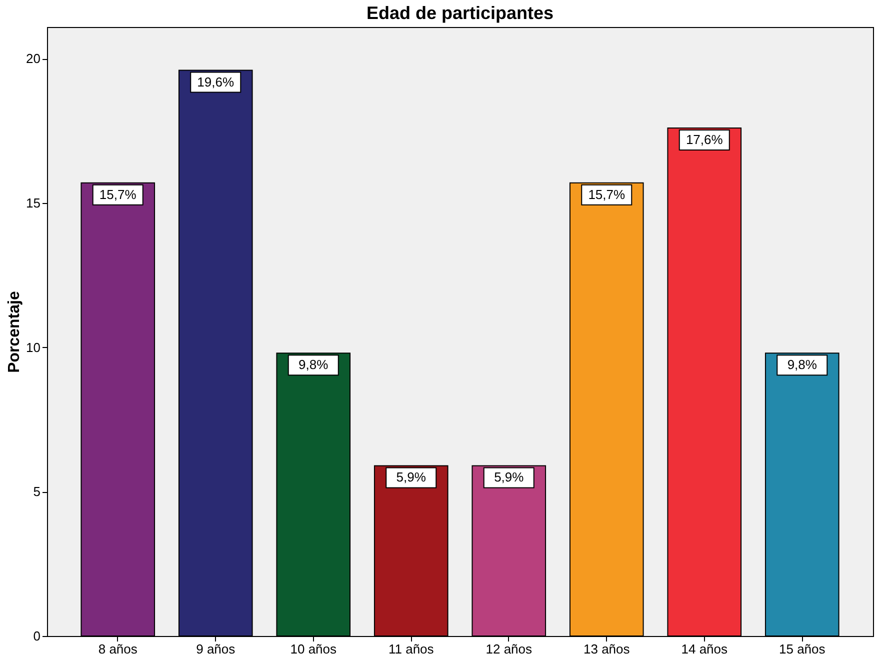  I want to click on y-tick-label: 15, so click(33, 203).